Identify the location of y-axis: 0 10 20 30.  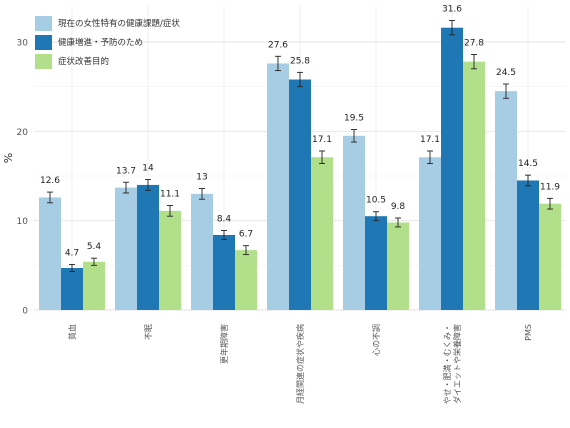
(23, 178).